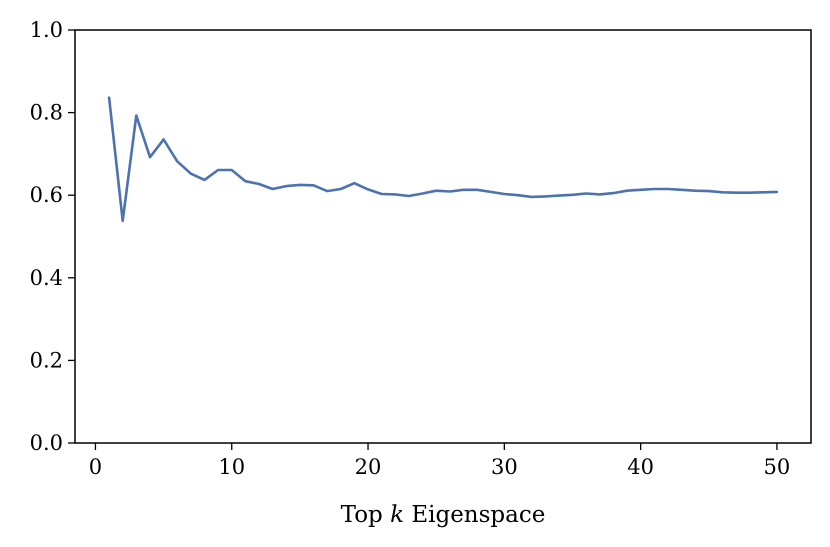 Image resolution: width=830 pixels, height=547 pixels. What do you see at coordinates (46, 278) in the screenshot?
I see `y-tick-label: 0.4` at bounding box center [46, 278].